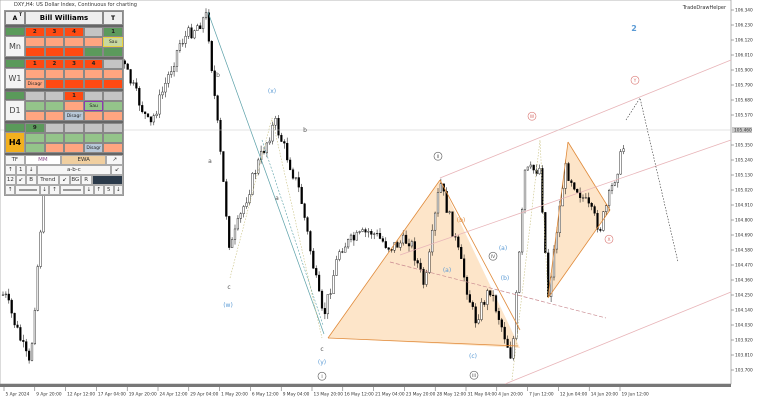 This screenshot has height=401, width=758. What do you see at coordinates (109, 190) in the screenshot?
I see `panel-control-5: 5` at bounding box center [109, 190].